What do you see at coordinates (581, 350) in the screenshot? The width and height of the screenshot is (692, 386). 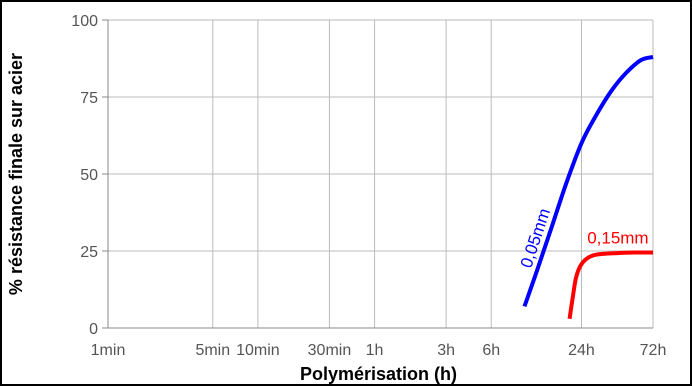 I see `x-tick-label: 24h` at bounding box center [581, 350].